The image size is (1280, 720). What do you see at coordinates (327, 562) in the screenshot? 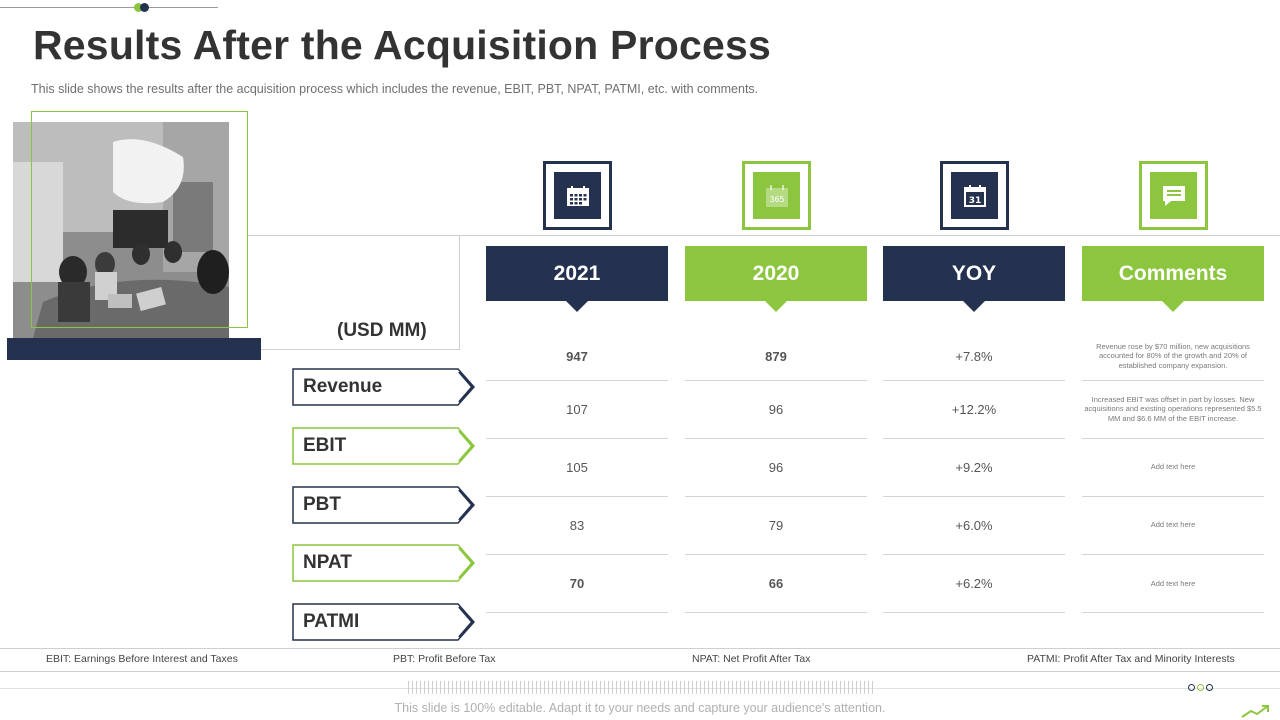
I see `row-label-text: NPAT` at bounding box center [327, 562].